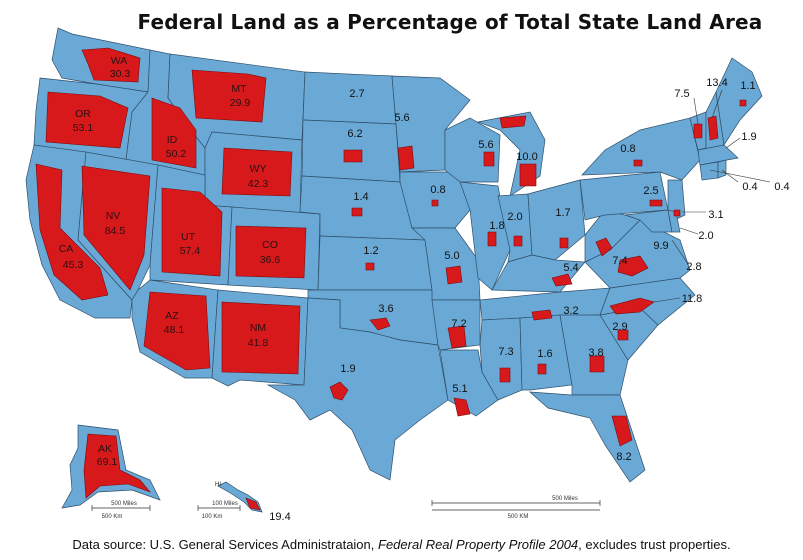 The height and width of the screenshot is (560, 803). Describe the element at coordinates (401, 118) in the screenshot. I see `value-mn: 5.6` at that location.